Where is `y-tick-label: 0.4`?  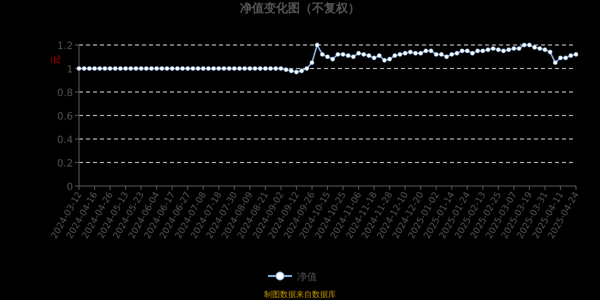 y-tick-label: 0.4 is located at coordinates (65, 140).